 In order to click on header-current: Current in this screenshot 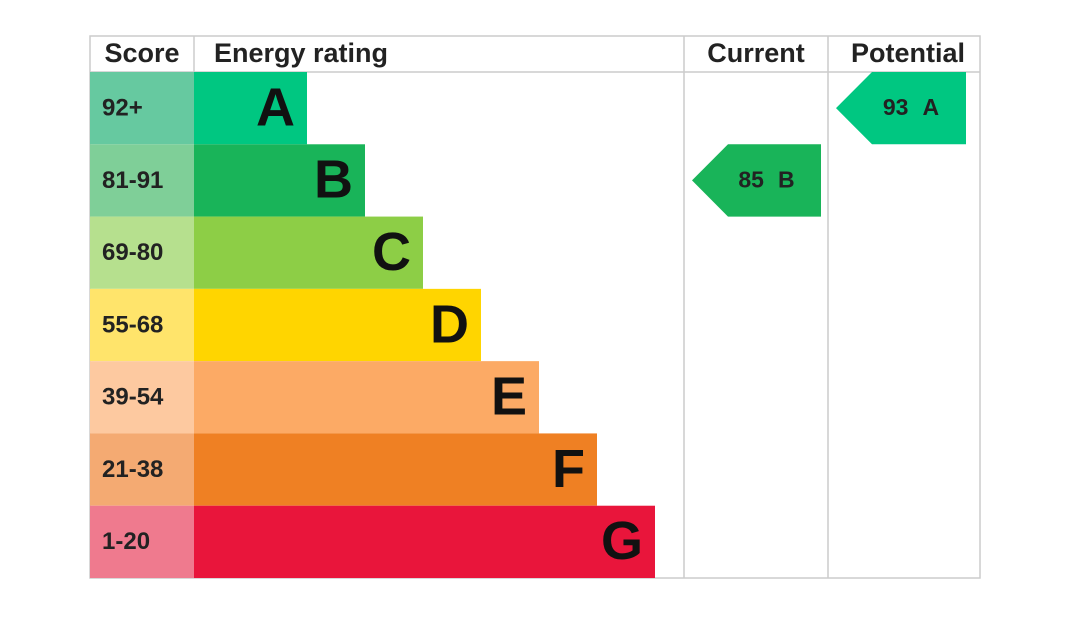, I will do `click(756, 53)`.